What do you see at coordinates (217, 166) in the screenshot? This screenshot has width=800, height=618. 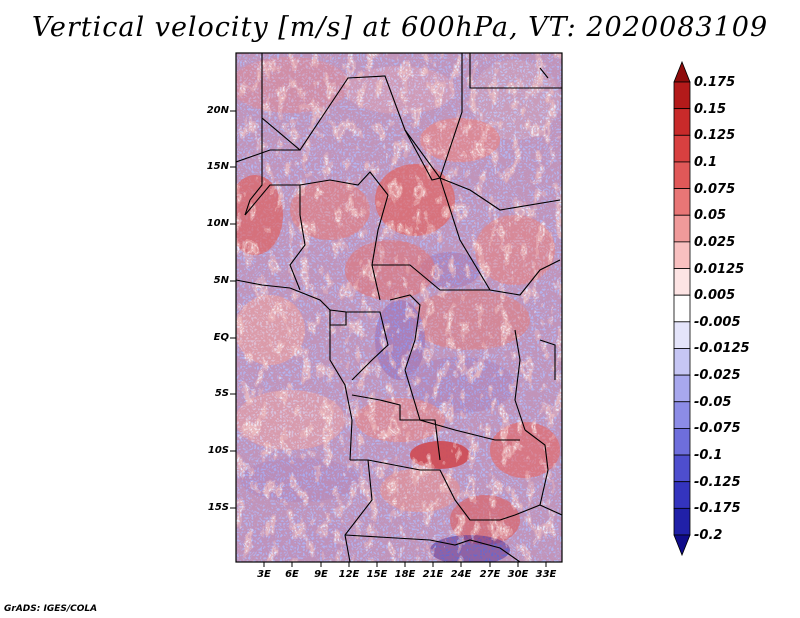 I see `lat-label: 15N` at bounding box center [217, 166].